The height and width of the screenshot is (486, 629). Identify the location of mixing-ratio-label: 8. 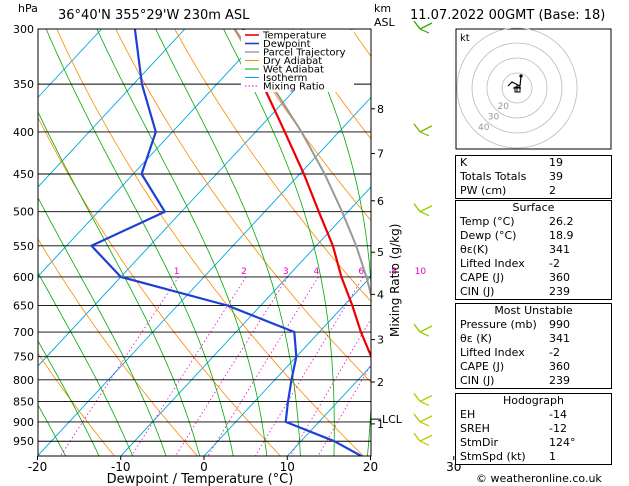
(394, 272).